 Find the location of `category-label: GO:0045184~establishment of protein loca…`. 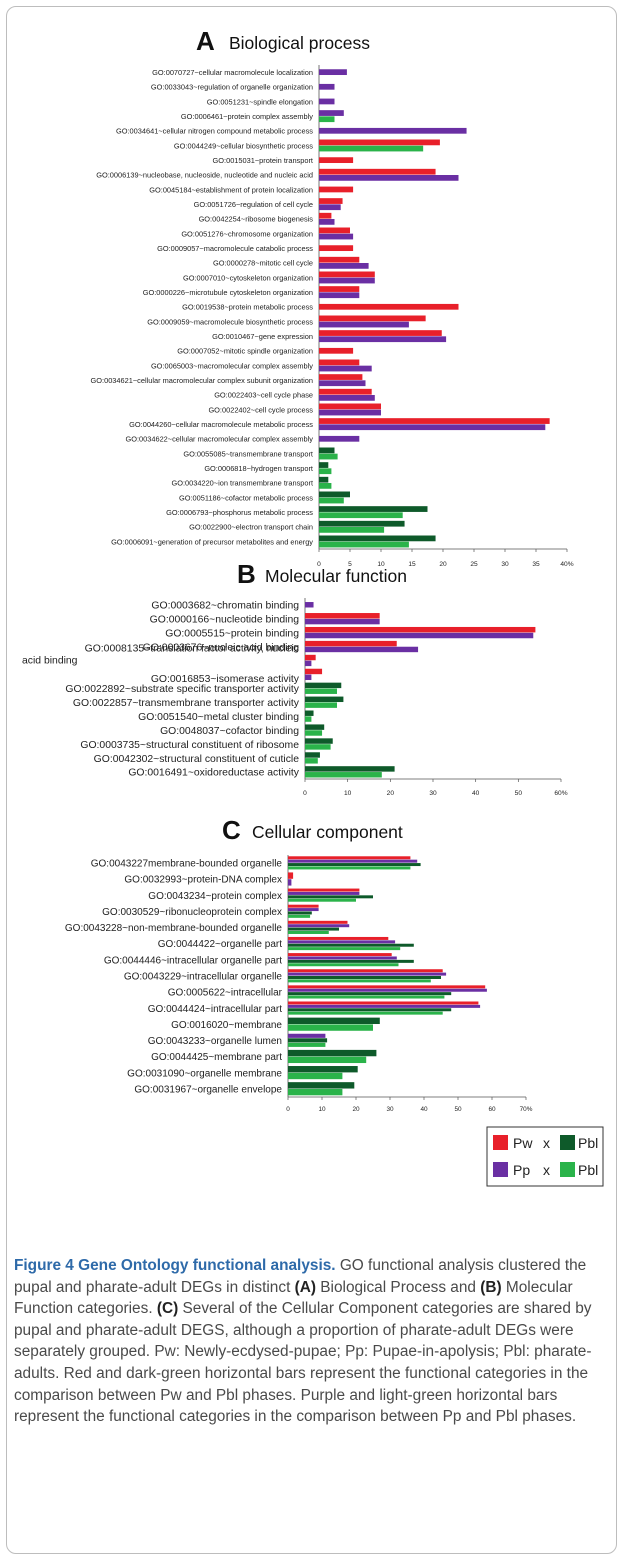

category-label: GO:0045184~establishment of protein loca… is located at coordinates (231, 189).